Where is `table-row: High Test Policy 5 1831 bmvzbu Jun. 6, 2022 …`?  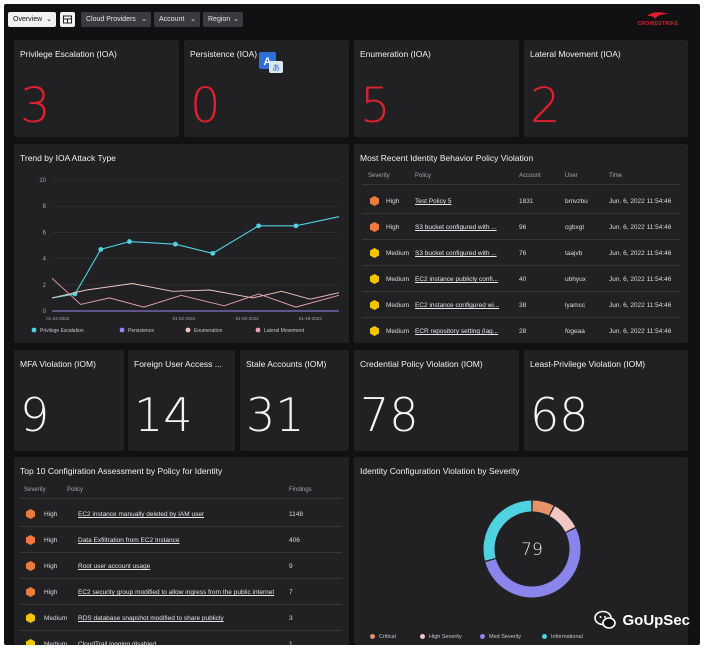
table-row: High Test Policy 5 1831 bmvzbu Jun. 6, 2022 … is located at coordinates (521, 201).